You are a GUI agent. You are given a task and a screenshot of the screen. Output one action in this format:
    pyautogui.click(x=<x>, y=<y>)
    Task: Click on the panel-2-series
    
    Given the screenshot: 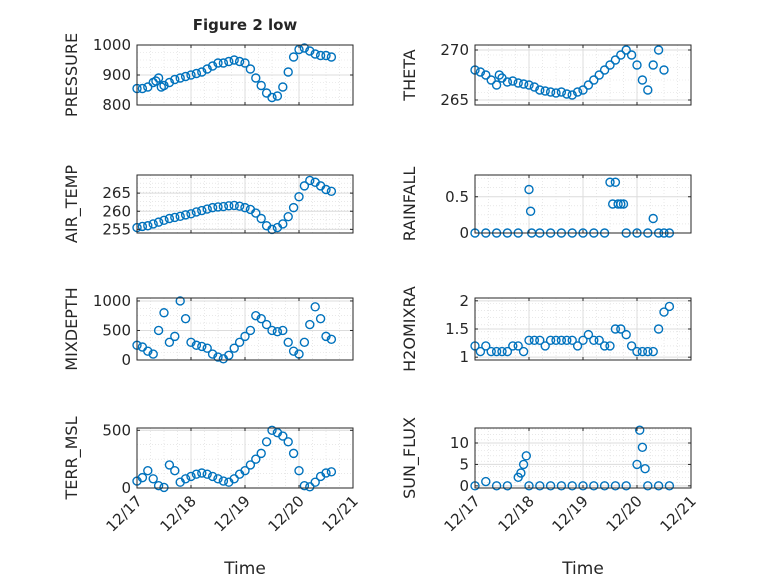 What is the action you would take?
    pyautogui.click(x=569, y=72)
    